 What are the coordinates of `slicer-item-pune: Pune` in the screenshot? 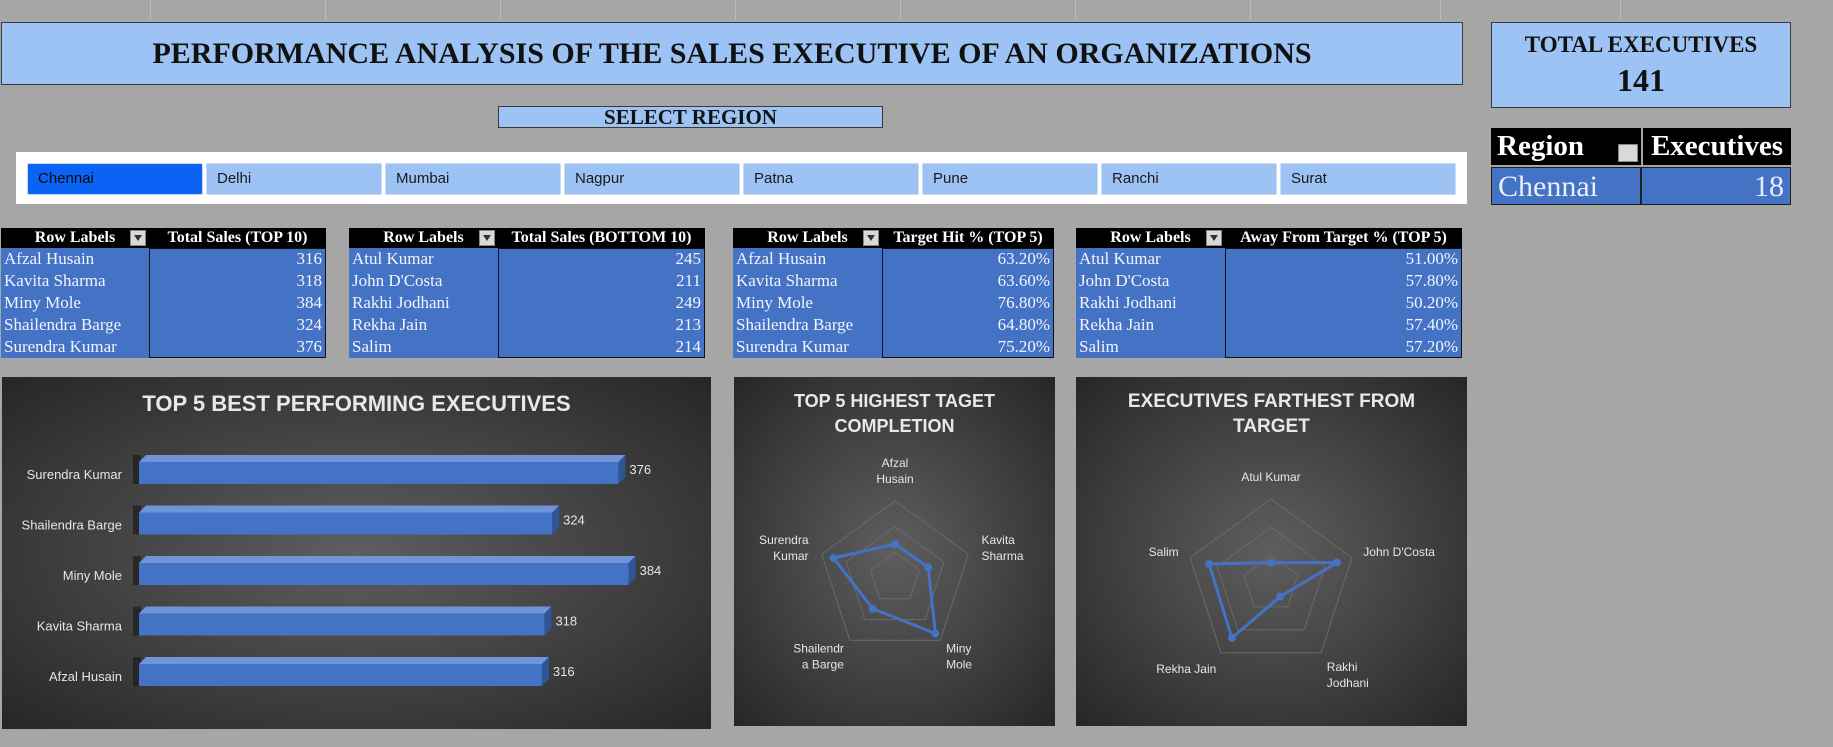 It's located at (1010, 179).